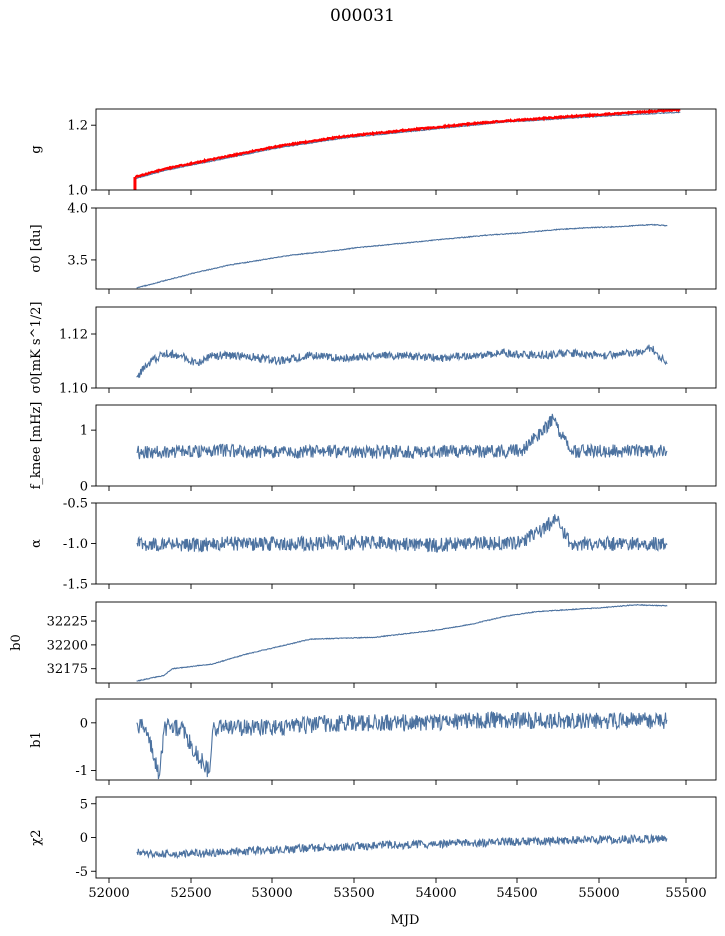 This screenshot has height=936, width=725. What do you see at coordinates (36, 739) in the screenshot?
I see `y-axis-label: b1` at bounding box center [36, 739].